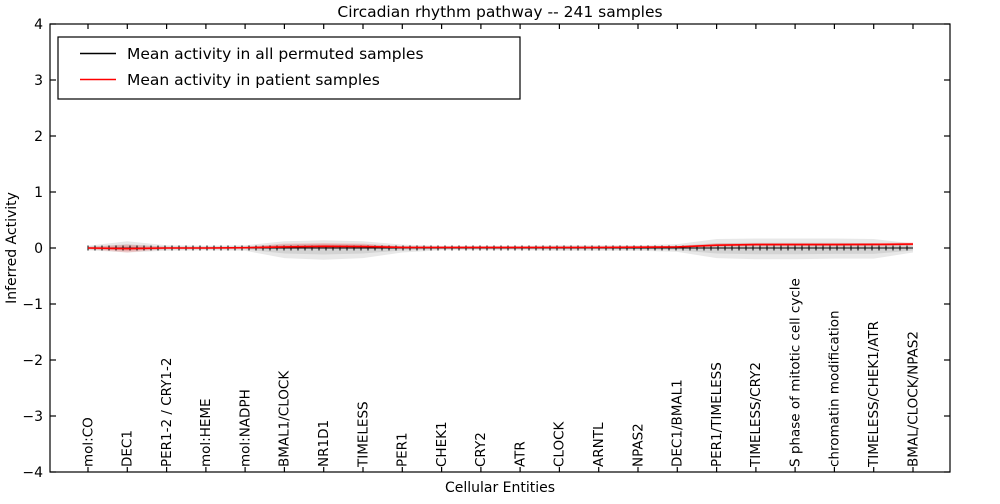 Image resolution: width=1000 pixels, height=504 pixels. I want to click on legend-box, so click(289, 68).